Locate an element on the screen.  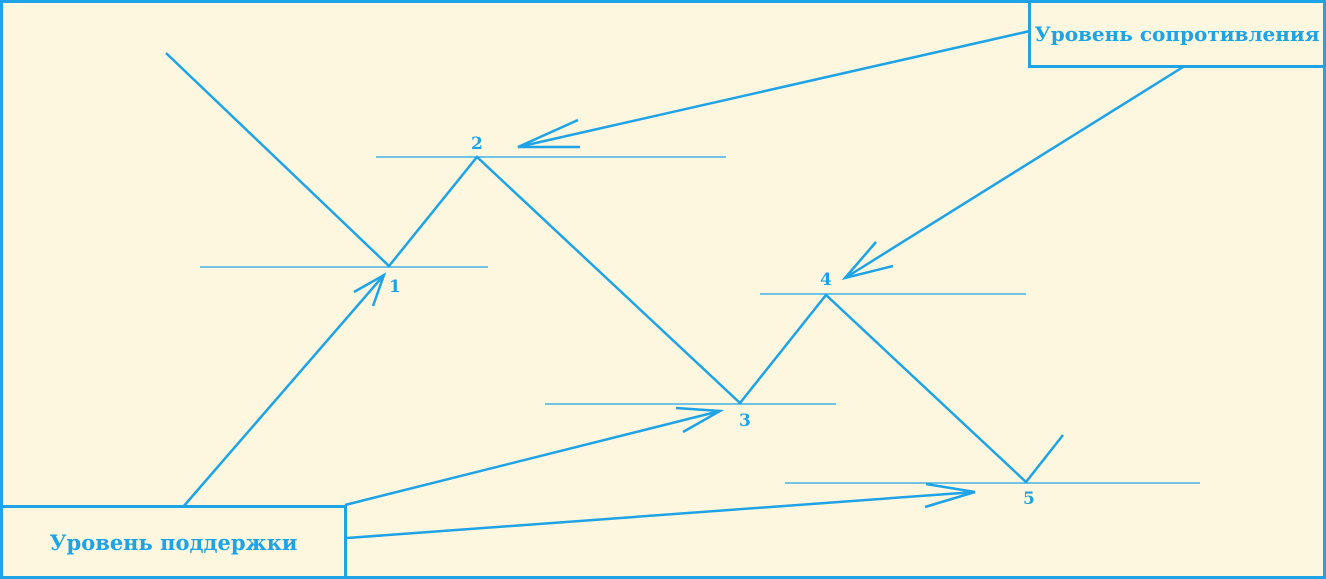
resistance-level-text: Уровень сопротивления is located at coordinates (1177, 34).